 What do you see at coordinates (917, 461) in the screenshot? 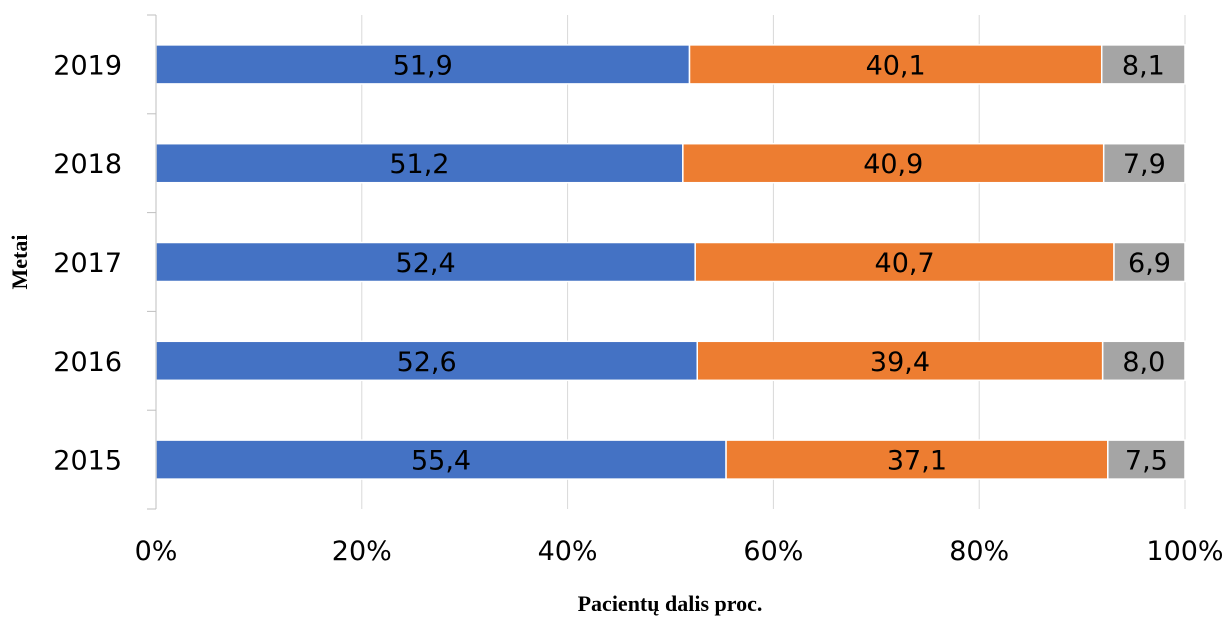
I see `data-label: 37,1` at bounding box center [917, 461].